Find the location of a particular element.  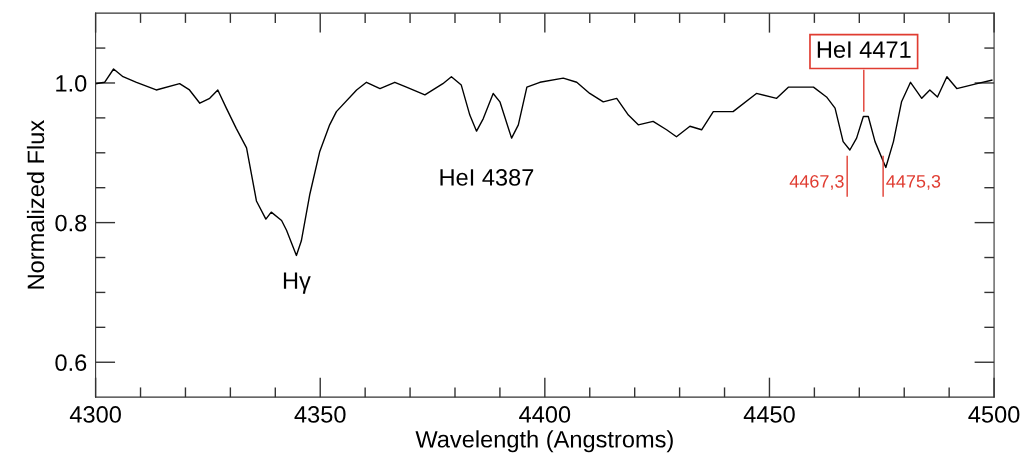

x-tick-label: 4400 is located at coordinates (545, 414).